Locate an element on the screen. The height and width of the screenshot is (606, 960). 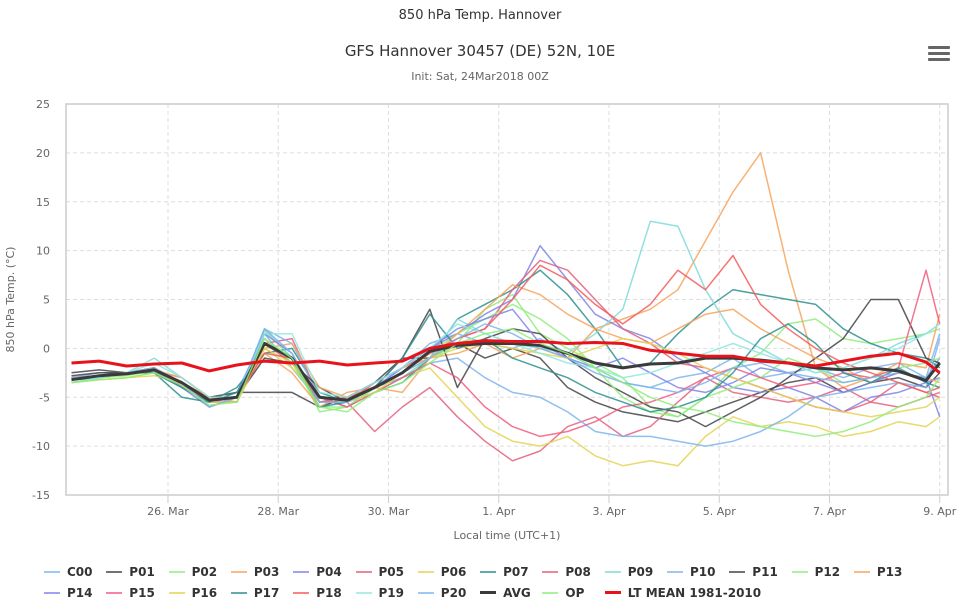
legend-item-p01: P01 is located at coordinates (130, 572).